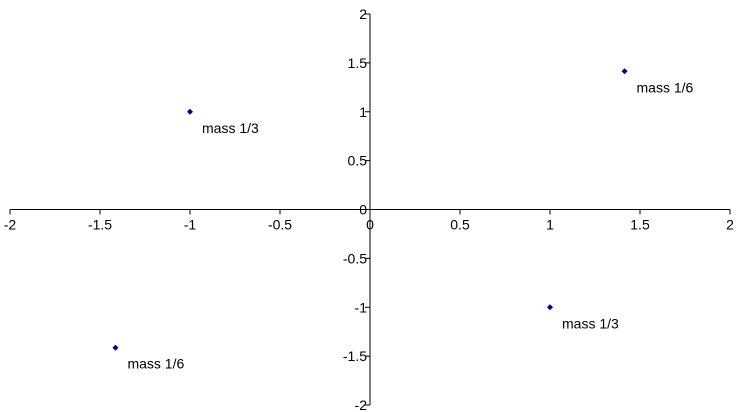 The width and height of the screenshot is (736, 412). Describe the element at coordinates (550, 225) in the screenshot. I see `x-tick-label: 1` at that location.